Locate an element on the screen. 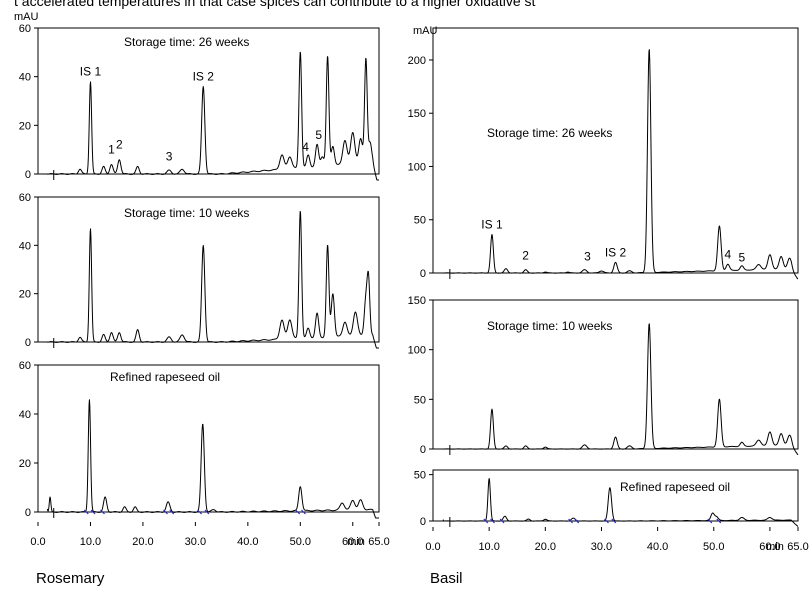 The height and width of the screenshot is (589, 811). panel-3: 0 50 Refined rapeseed oil is located at coordinates (606, 498).